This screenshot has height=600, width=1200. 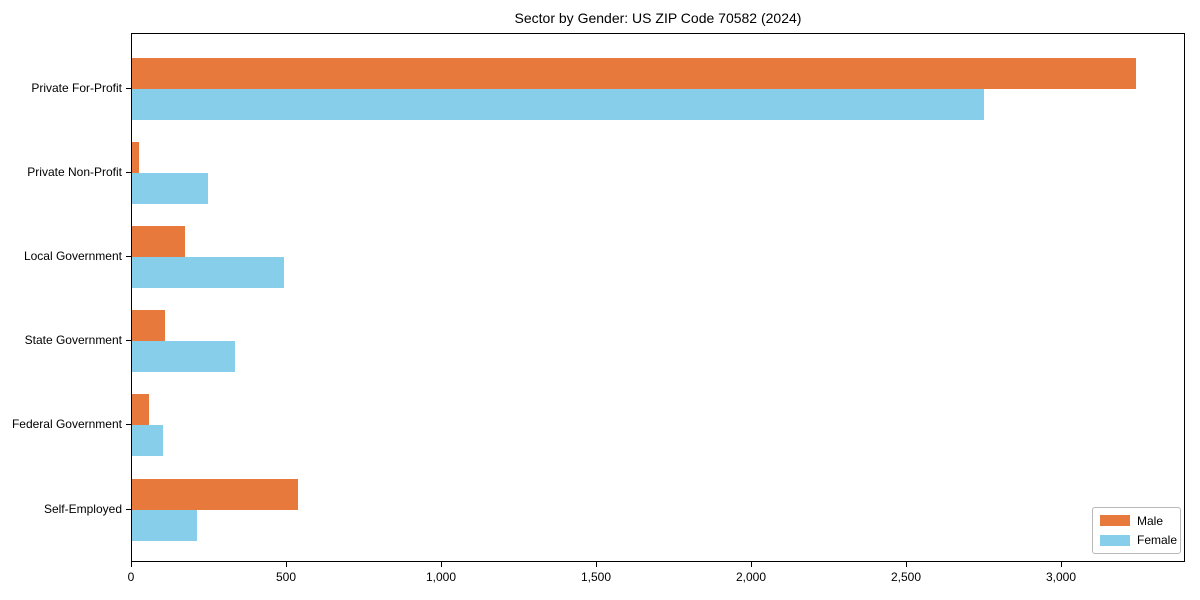 What do you see at coordinates (131, 577) in the screenshot?
I see `x-tick-label: 0` at bounding box center [131, 577].